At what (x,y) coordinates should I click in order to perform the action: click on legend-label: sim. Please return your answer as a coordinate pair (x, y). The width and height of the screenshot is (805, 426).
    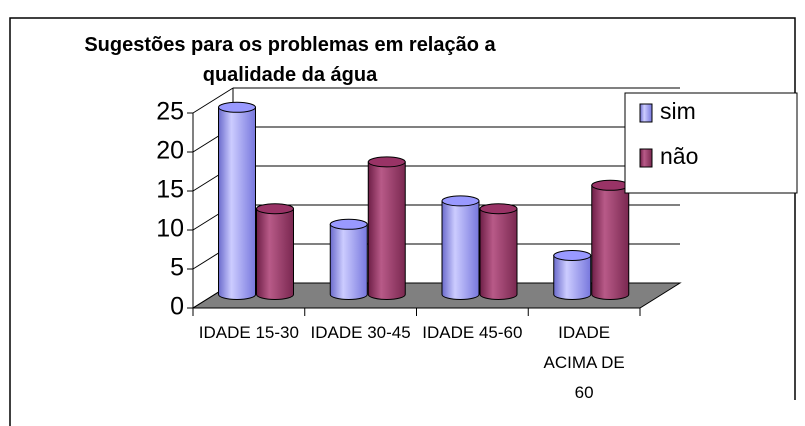
    Looking at the image, I should click on (678, 111).